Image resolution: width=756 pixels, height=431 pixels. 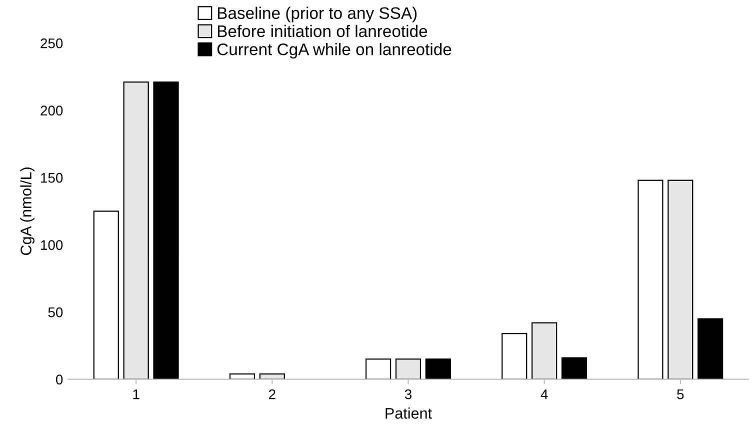 What do you see at coordinates (409, 413) in the screenshot?
I see `x-axis-title: Patient` at bounding box center [409, 413].